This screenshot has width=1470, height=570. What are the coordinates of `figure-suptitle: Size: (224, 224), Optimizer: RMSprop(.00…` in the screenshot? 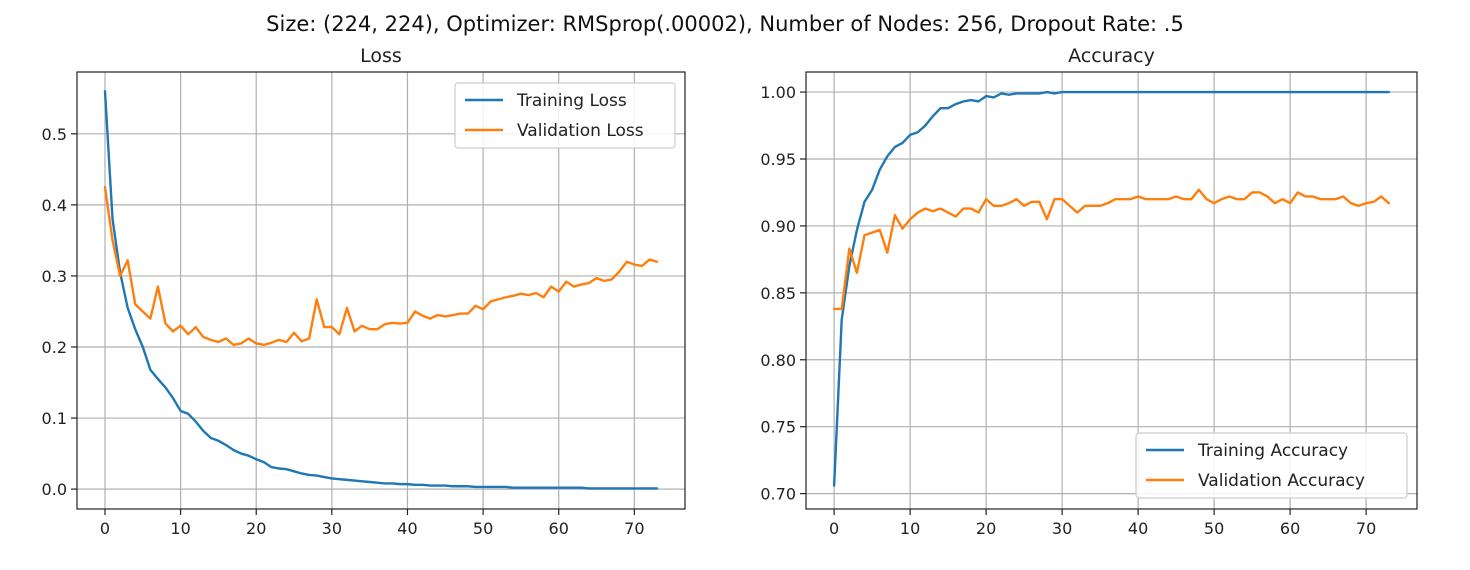 It's located at (725, 24).